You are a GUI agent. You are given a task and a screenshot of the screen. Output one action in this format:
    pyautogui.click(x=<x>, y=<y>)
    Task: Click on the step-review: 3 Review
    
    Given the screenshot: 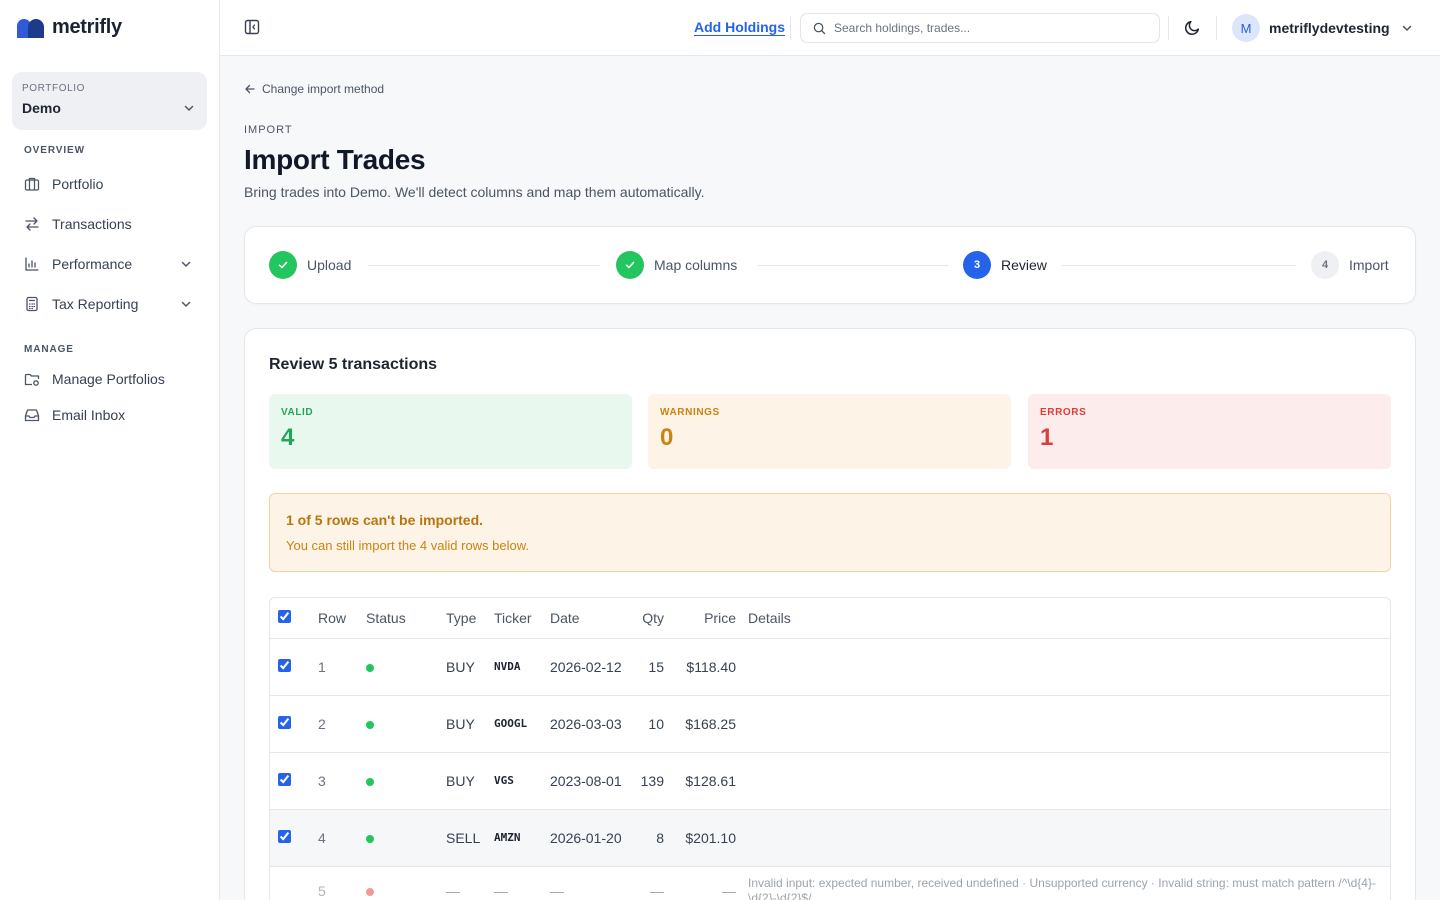 What is the action you would take?
    pyautogui.click(x=1005, y=265)
    